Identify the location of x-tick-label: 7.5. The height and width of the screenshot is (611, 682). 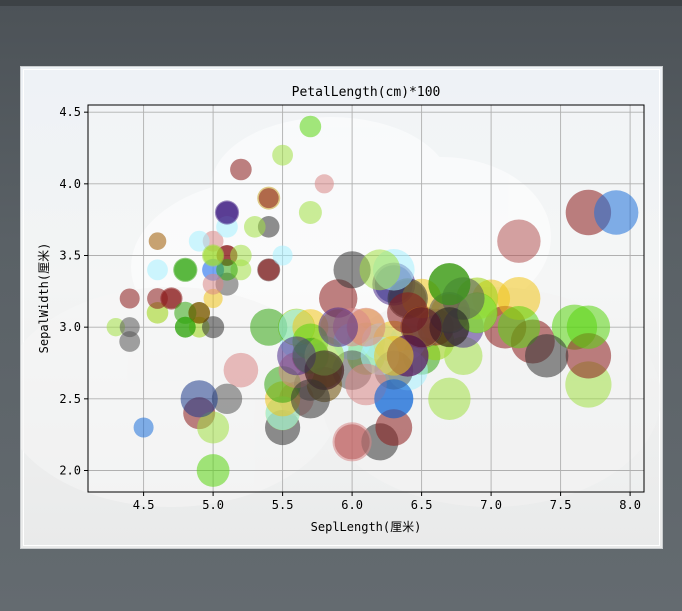
(561, 505).